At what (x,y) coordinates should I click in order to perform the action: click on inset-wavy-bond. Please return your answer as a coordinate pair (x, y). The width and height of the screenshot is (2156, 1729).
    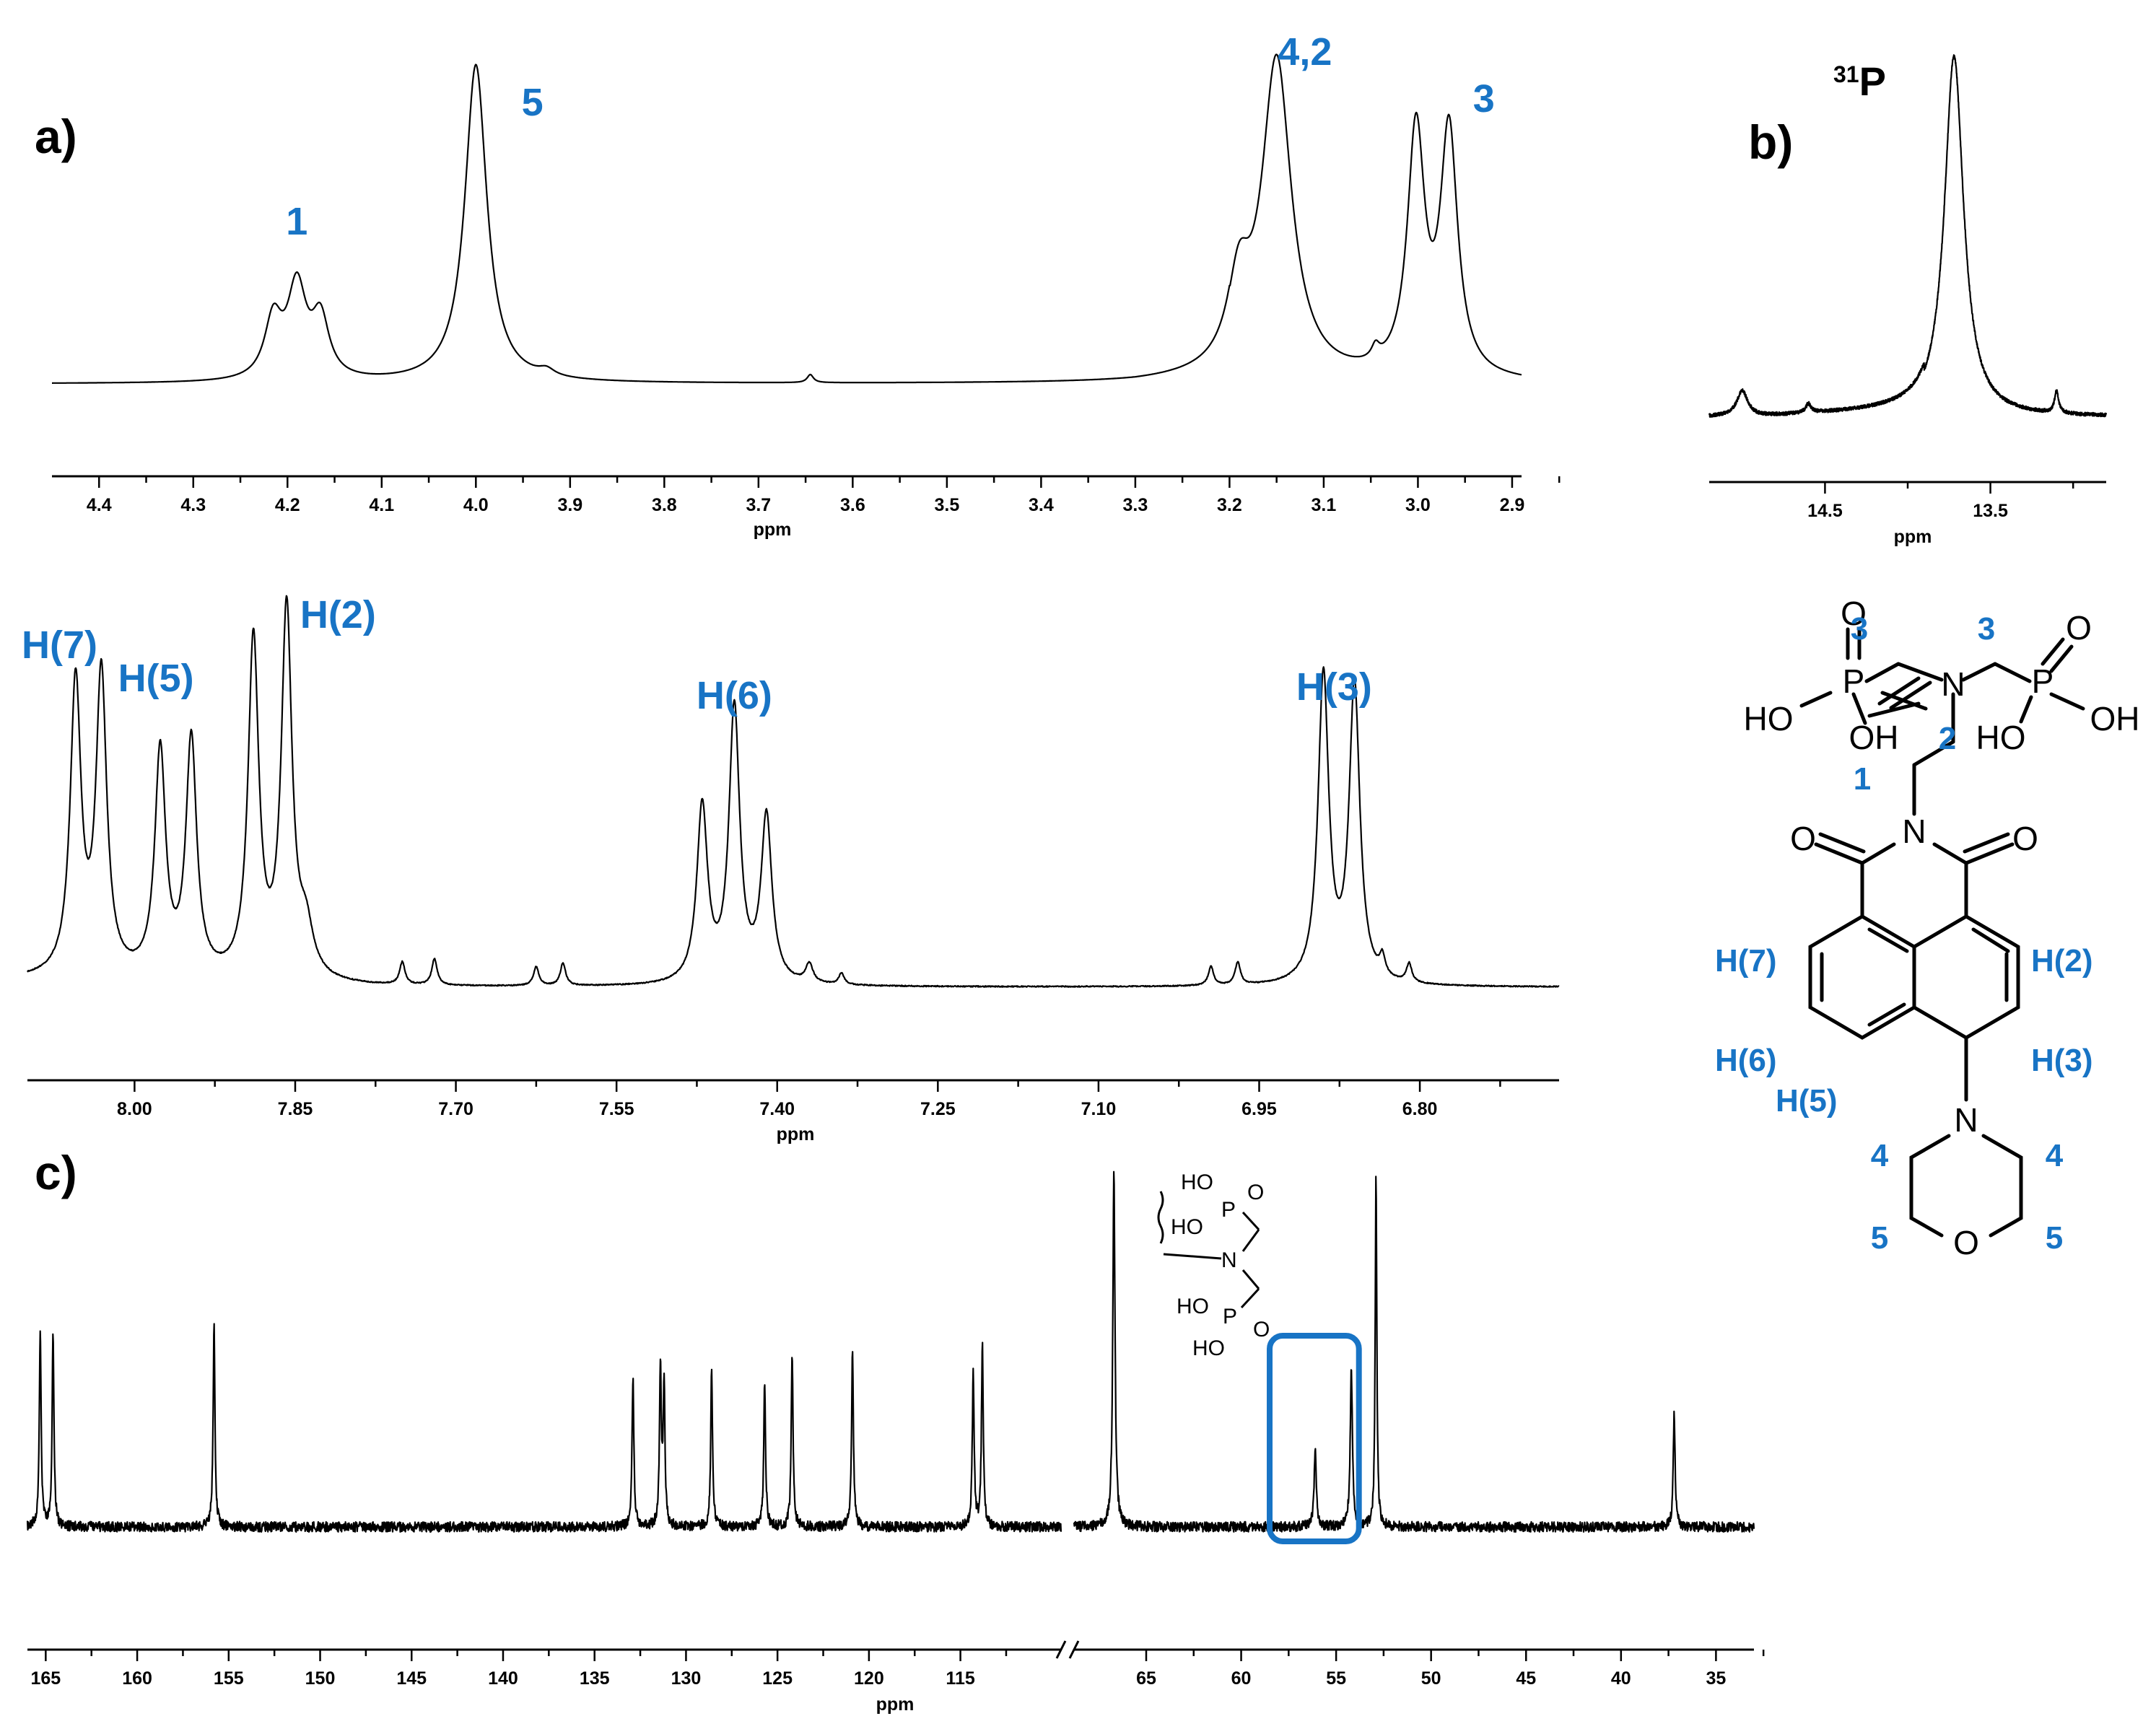
    Looking at the image, I should click on (1160, 1217).